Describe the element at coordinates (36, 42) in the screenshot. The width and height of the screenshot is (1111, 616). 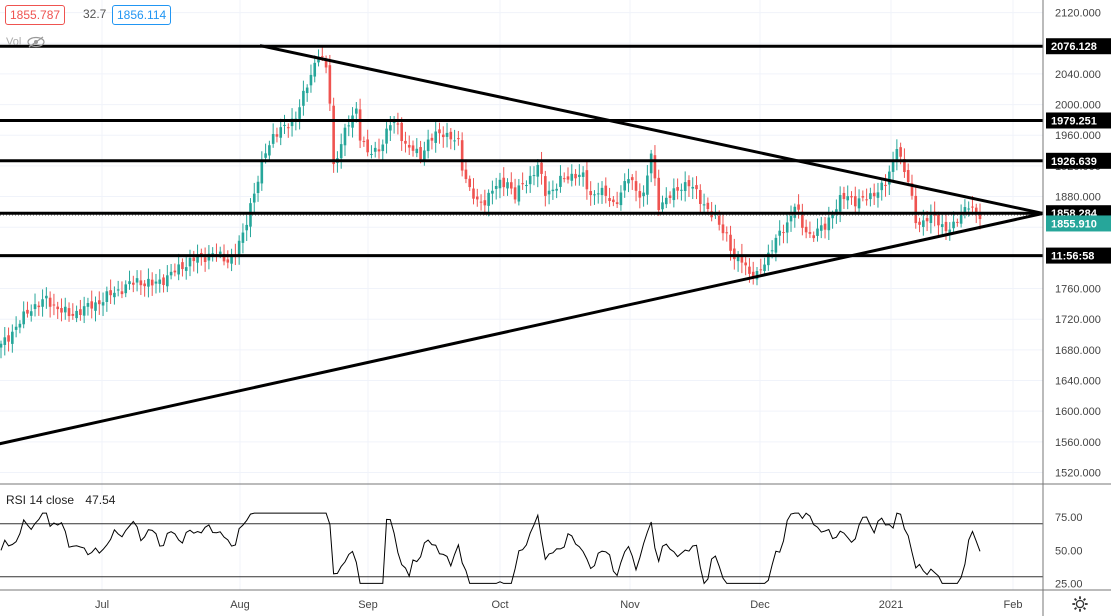
I see `eye-off-icon` at that location.